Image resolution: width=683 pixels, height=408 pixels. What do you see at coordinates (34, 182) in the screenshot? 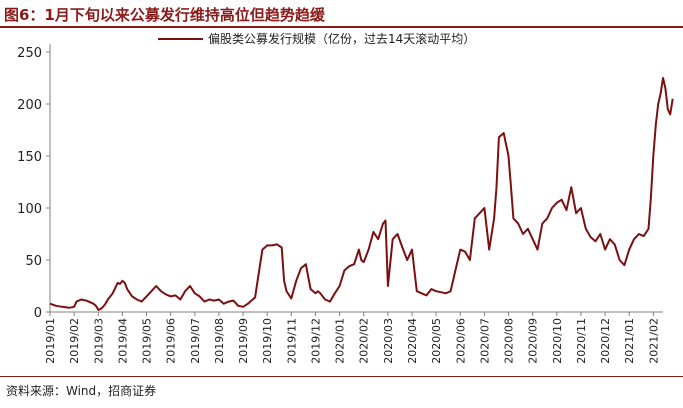
I see `y-axis: 0 50 100 150 200 250` at bounding box center [34, 182].